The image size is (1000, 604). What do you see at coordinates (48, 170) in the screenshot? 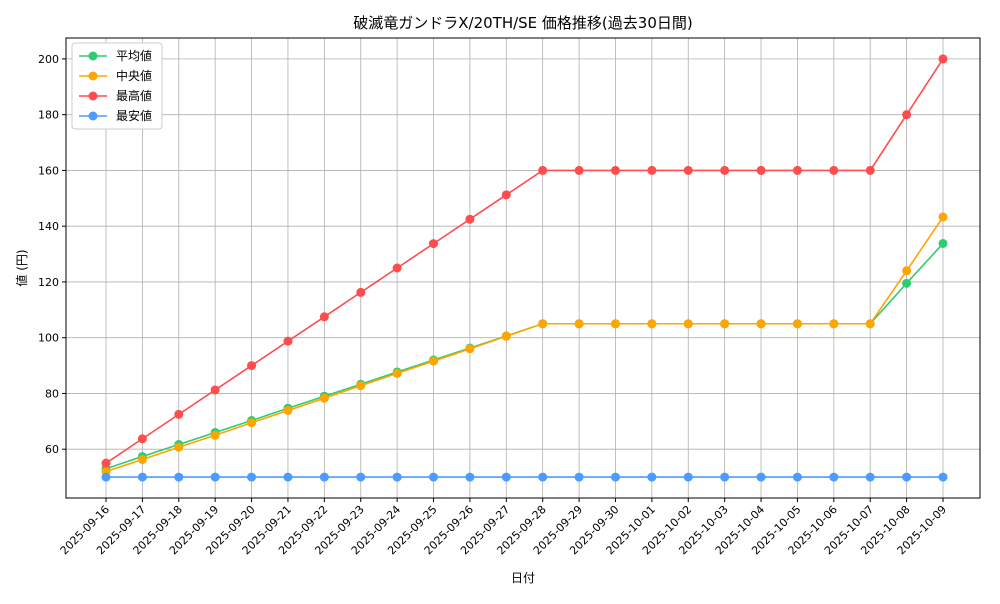
I see `y-tick-label: 160` at bounding box center [48, 170].